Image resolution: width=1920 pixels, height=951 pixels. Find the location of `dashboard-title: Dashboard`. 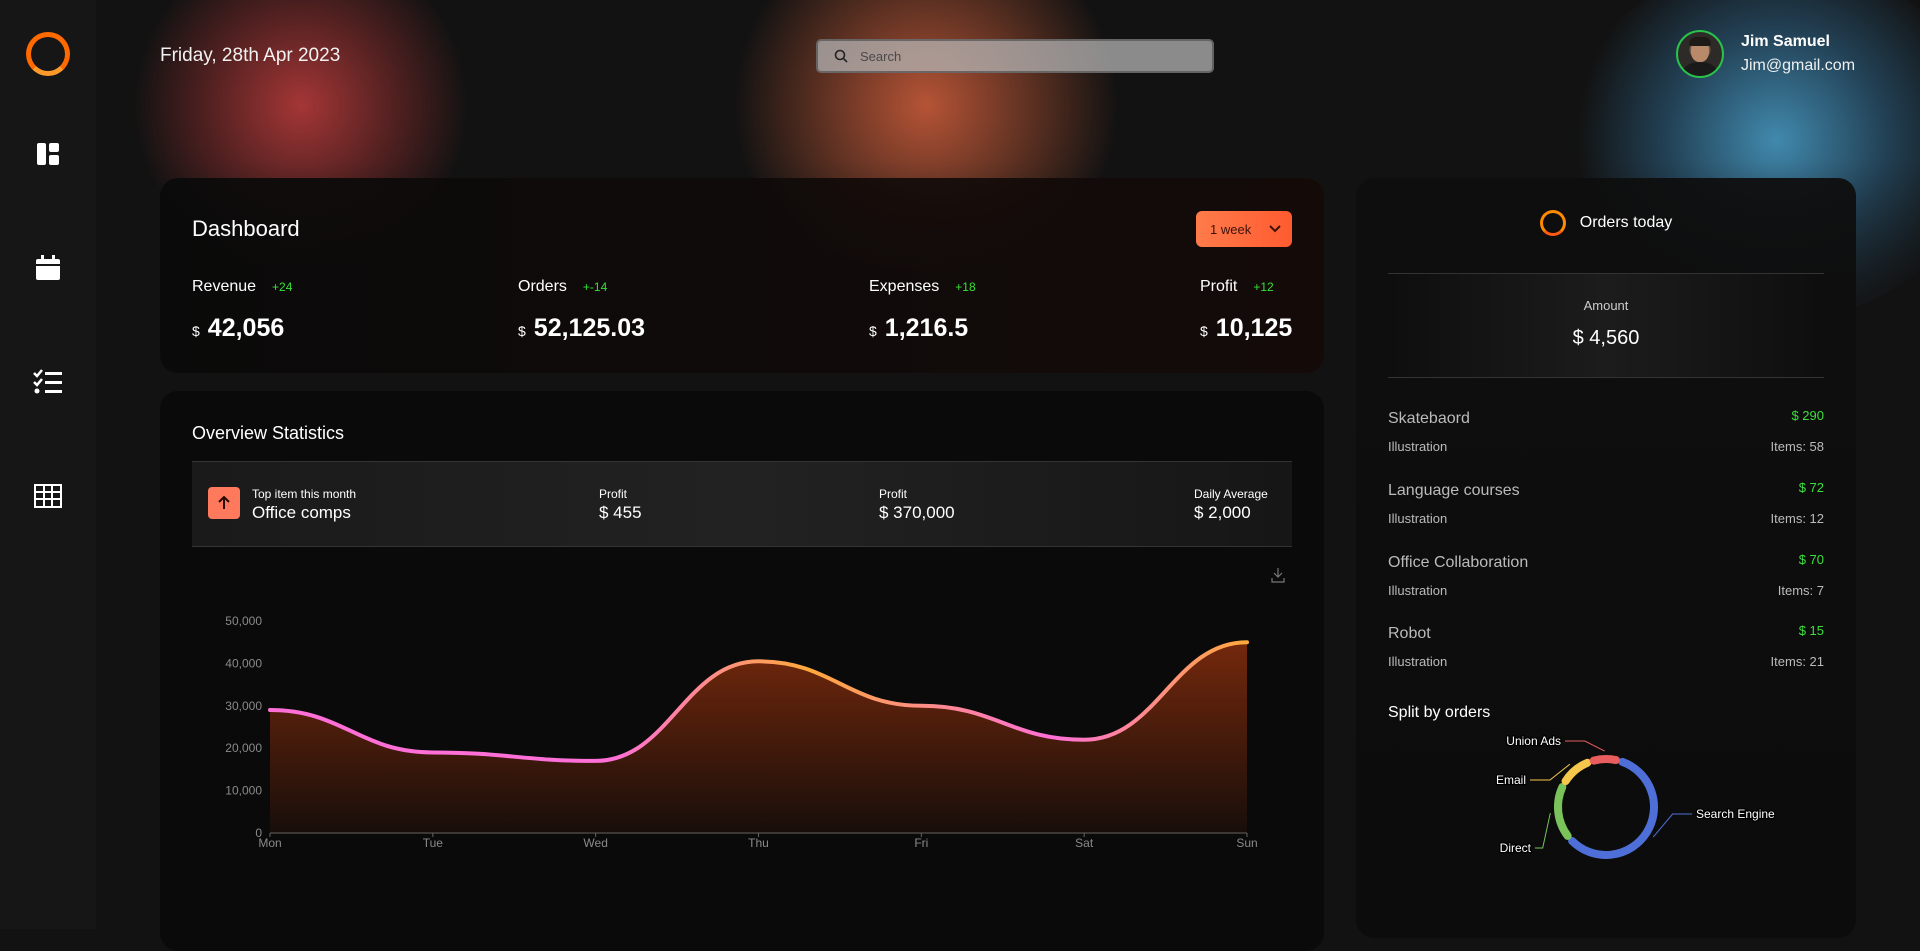

dashboard-title: Dashboard is located at coordinates (246, 228).